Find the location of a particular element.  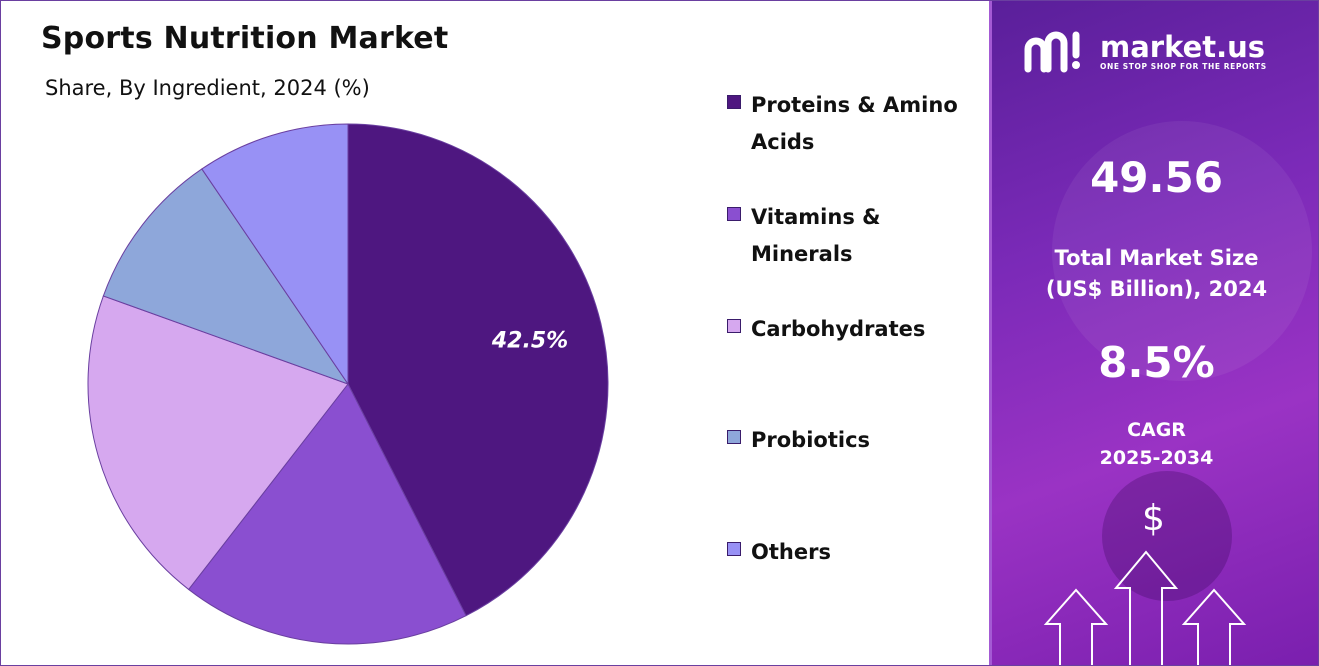

chart-subtitle: Share, By Ingredient, 2024 (%) is located at coordinates (207, 88).